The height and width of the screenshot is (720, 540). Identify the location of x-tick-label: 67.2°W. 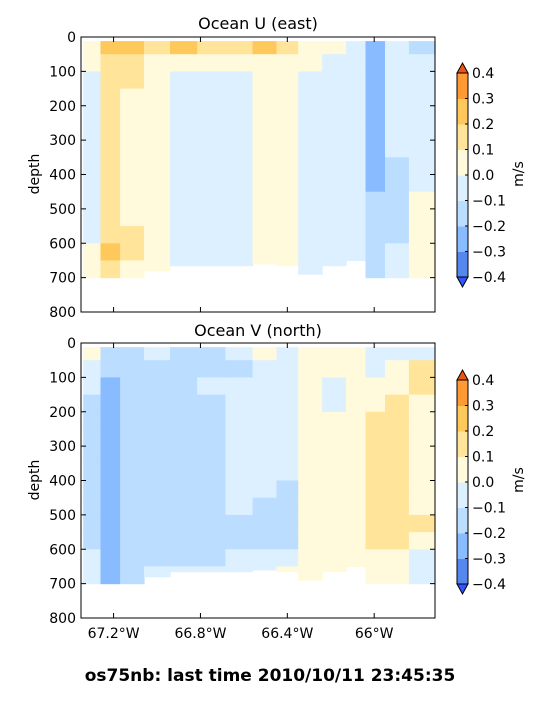
(114, 634).